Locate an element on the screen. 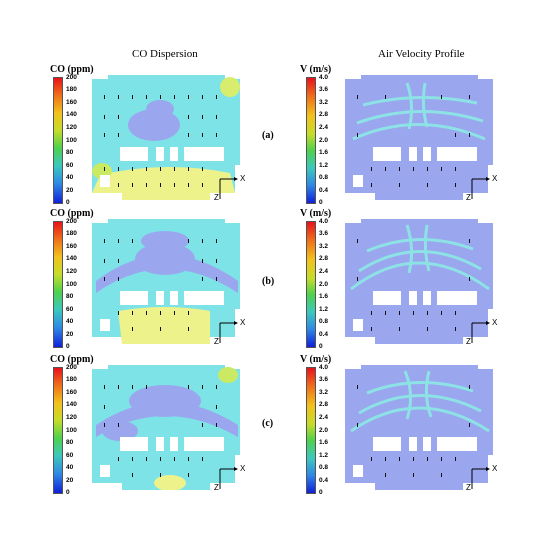 This screenshot has height=550, width=550. panel-label-c: (c) is located at coordinates (268, 423).